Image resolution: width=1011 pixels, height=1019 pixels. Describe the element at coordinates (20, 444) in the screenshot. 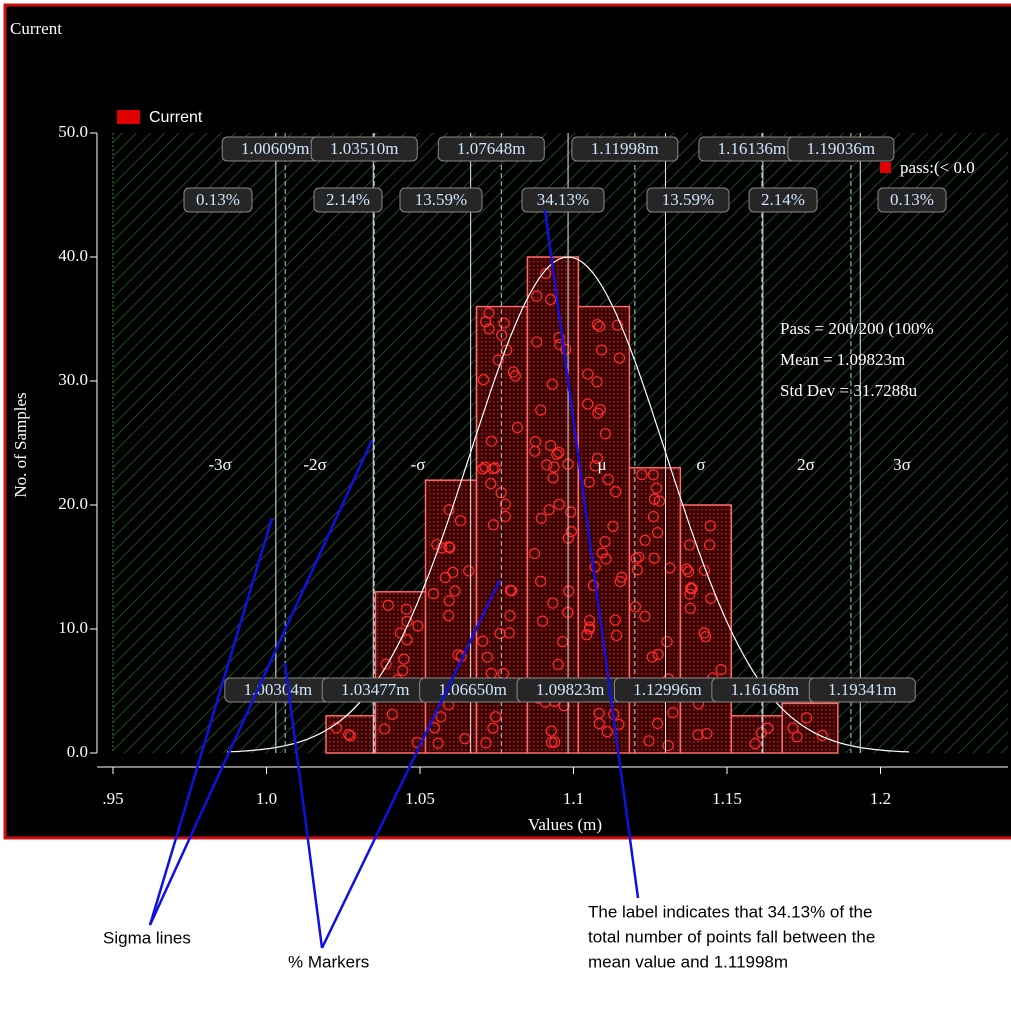

I see `y-axis-label: No. of Samples` at that location.